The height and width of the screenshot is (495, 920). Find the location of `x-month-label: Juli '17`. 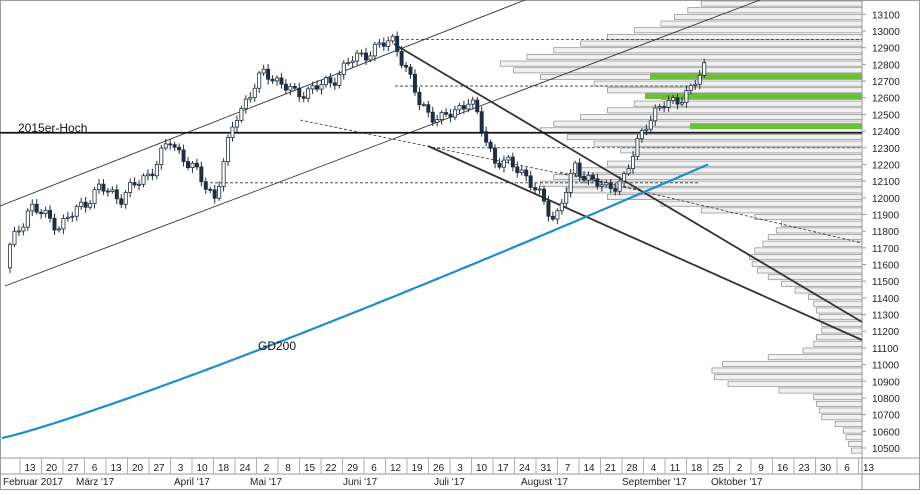

x-month-label: Juli '17 is located at coordinates (449, 482).